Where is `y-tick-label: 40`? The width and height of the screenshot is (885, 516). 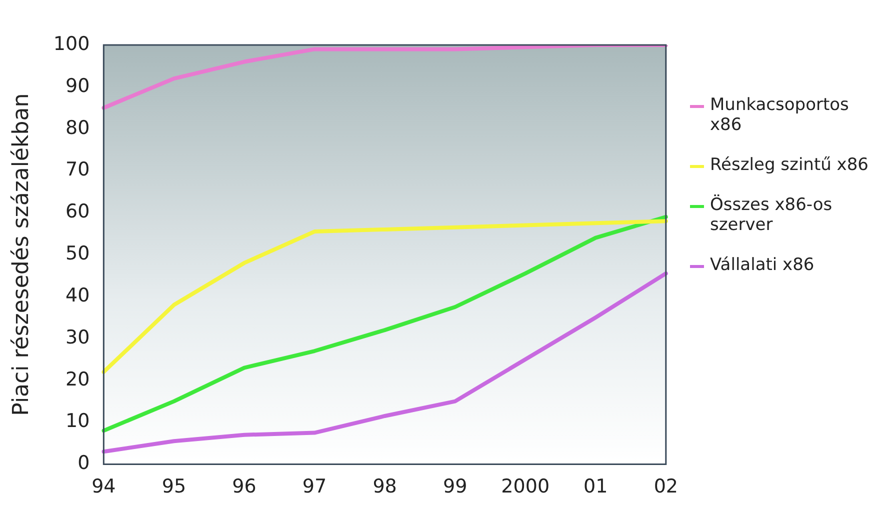
y-tick-label: 40 is located at coordinates (77, 295).